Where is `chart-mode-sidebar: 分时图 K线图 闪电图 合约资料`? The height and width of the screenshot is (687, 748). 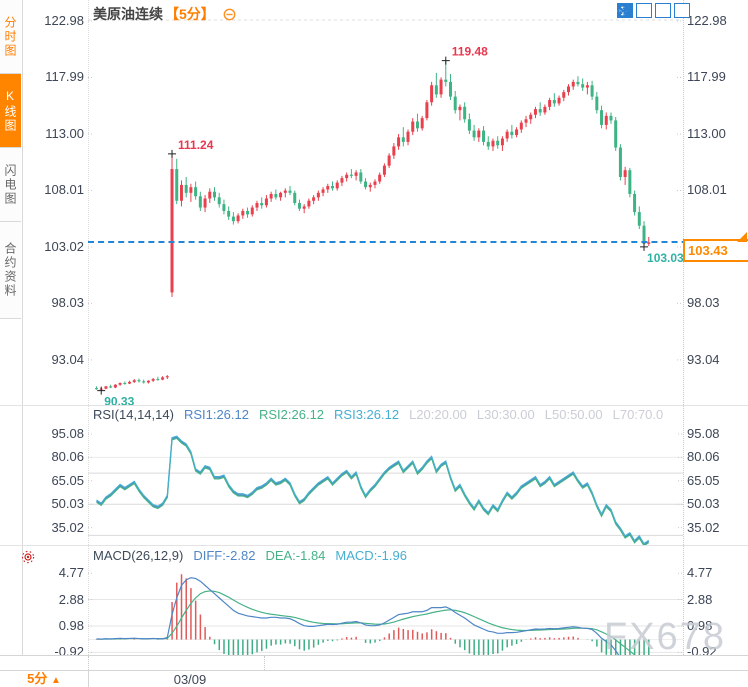
chart-mode-sidebar: 分时图 K线图 闪电图 合约资料 is located at coordinates (11, 335).